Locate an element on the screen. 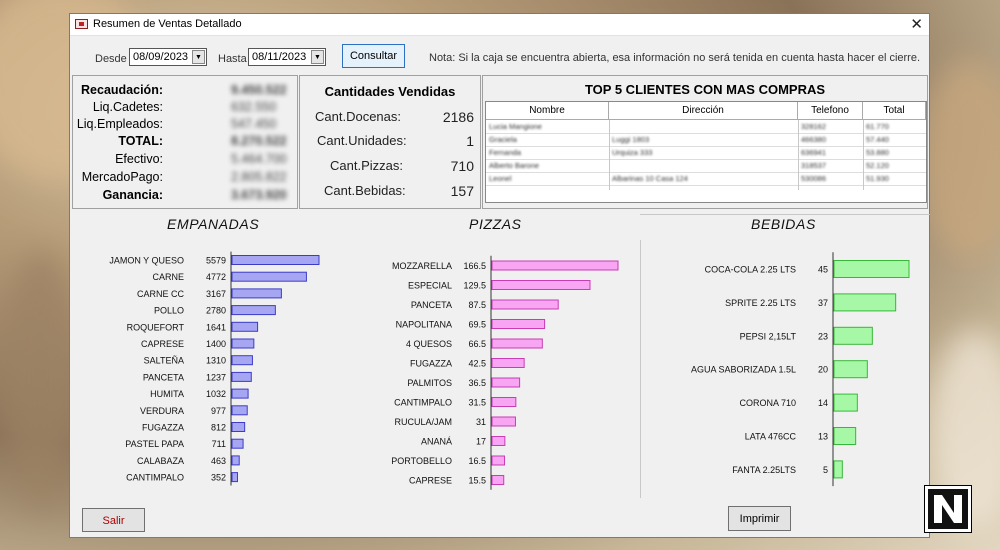  window-title: Resumen de Ventas Detallado is located at coordinates (167, 24).